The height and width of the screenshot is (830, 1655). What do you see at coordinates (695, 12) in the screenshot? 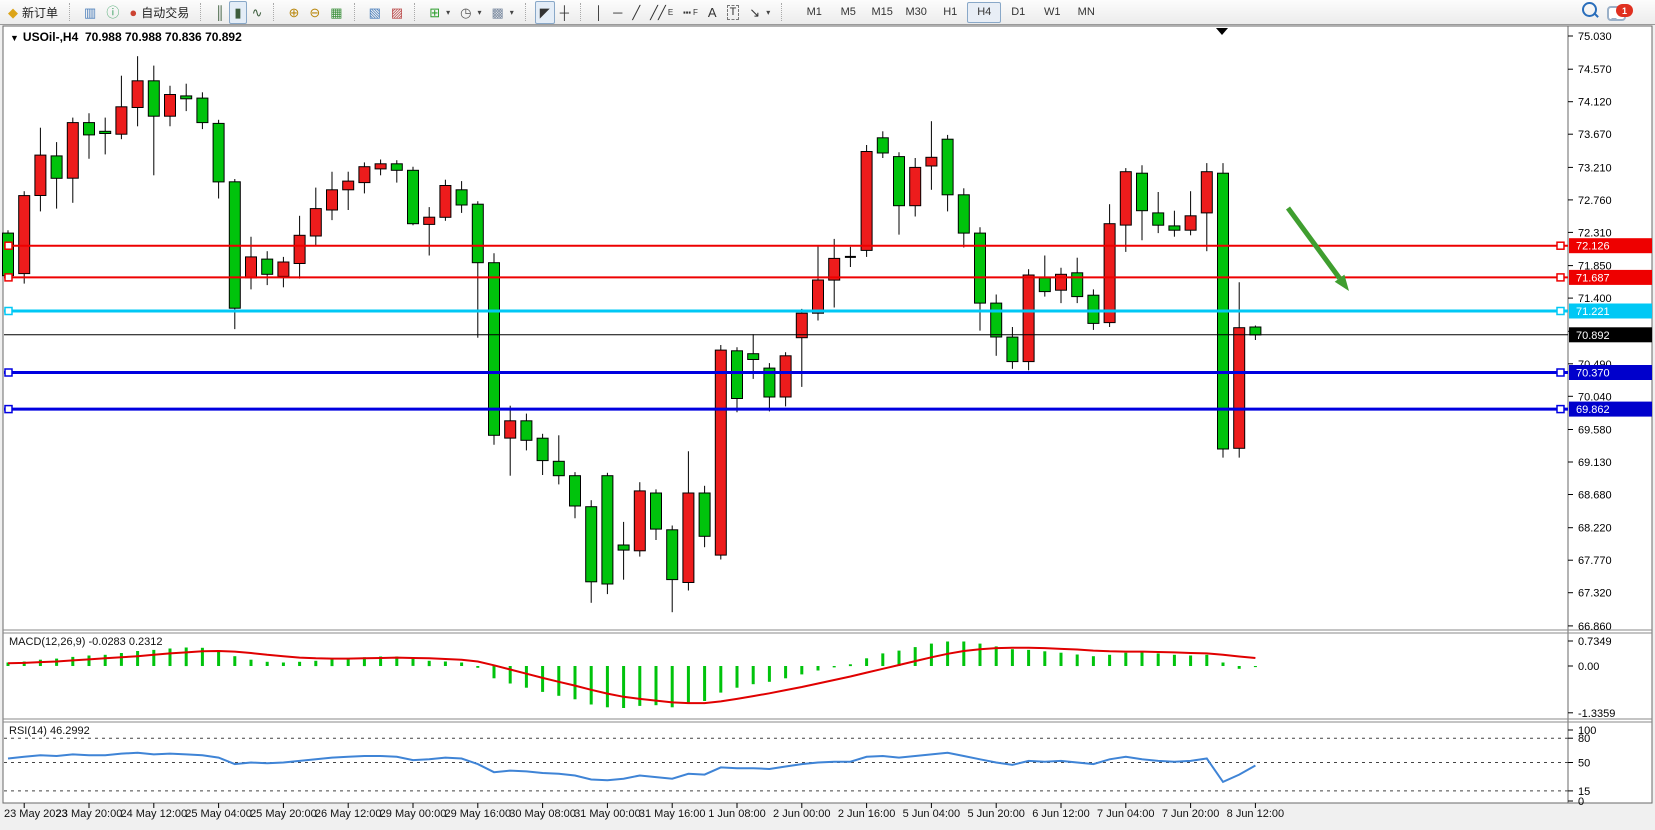
I see `fibonacci-icon-suffix: F` at bounding box center [695, 12].